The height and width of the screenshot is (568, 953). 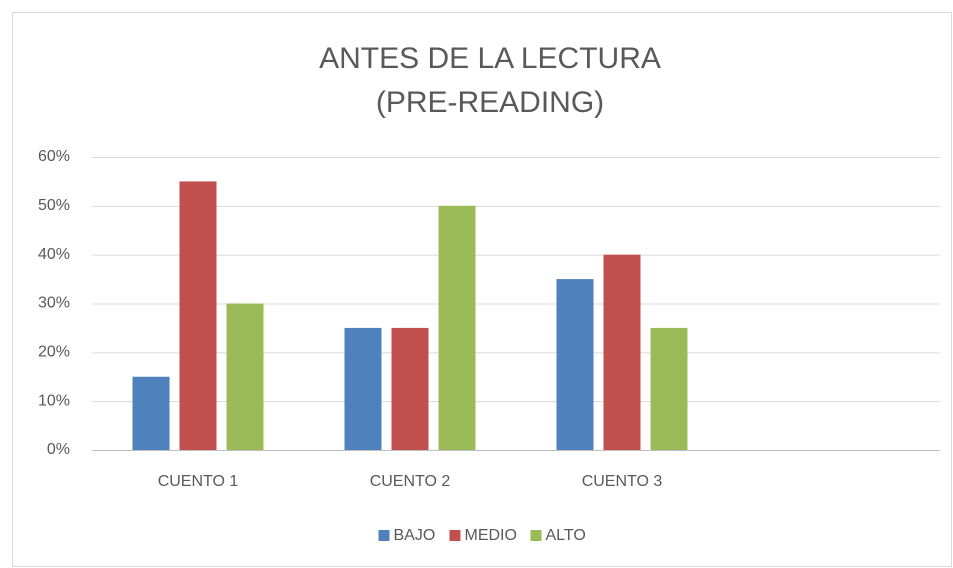 What do you see at coordinates (54, 156) in the screenshot?
I see `y-tick-label: 60%` at bounding box center [54, 156].